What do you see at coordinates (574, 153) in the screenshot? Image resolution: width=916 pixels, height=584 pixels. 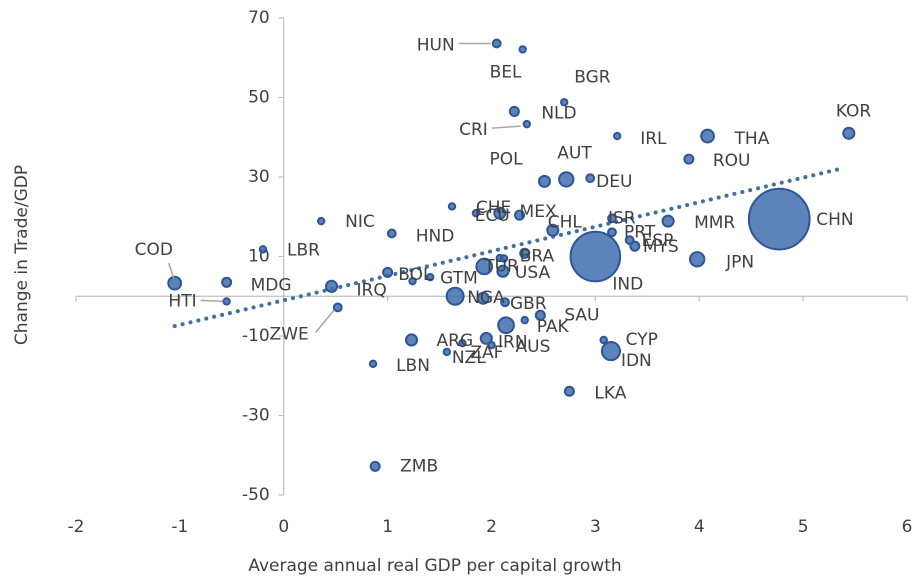 I see `point-label: AUT` at bounding box center [574, 153].